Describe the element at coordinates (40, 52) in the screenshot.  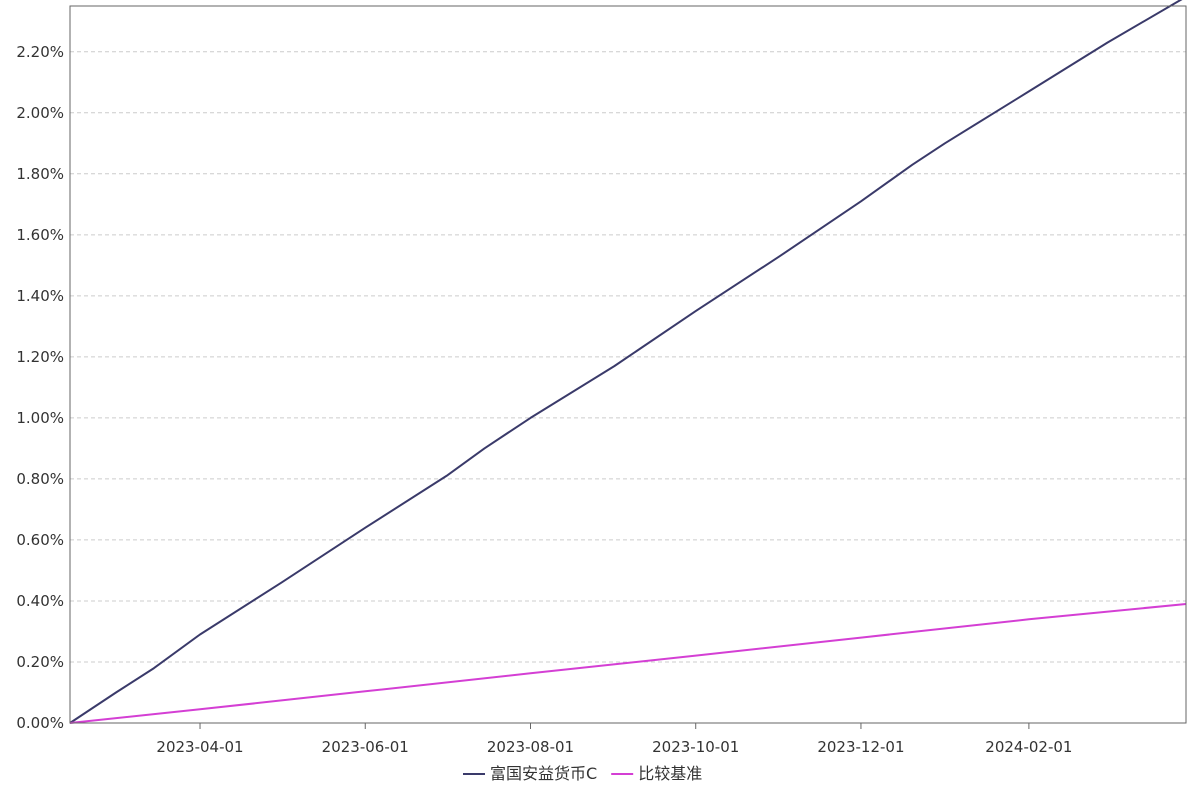
I see `y-tick-label: 2.20%` at that location.